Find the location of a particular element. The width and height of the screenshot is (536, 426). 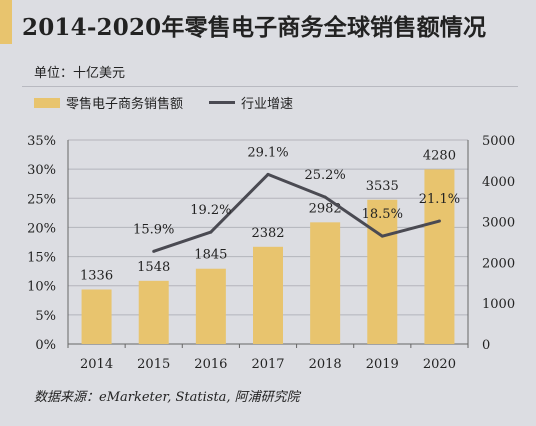

y-left-tick-label: 30% is located at coordinates (41, 170).